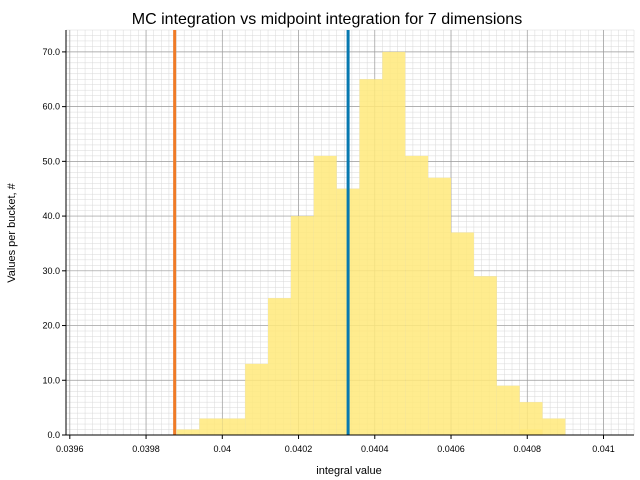 Image resolution: width=640 pixels, height=480 pixels. I want to click on y-tick-label: 40.0, so click(51, 216).